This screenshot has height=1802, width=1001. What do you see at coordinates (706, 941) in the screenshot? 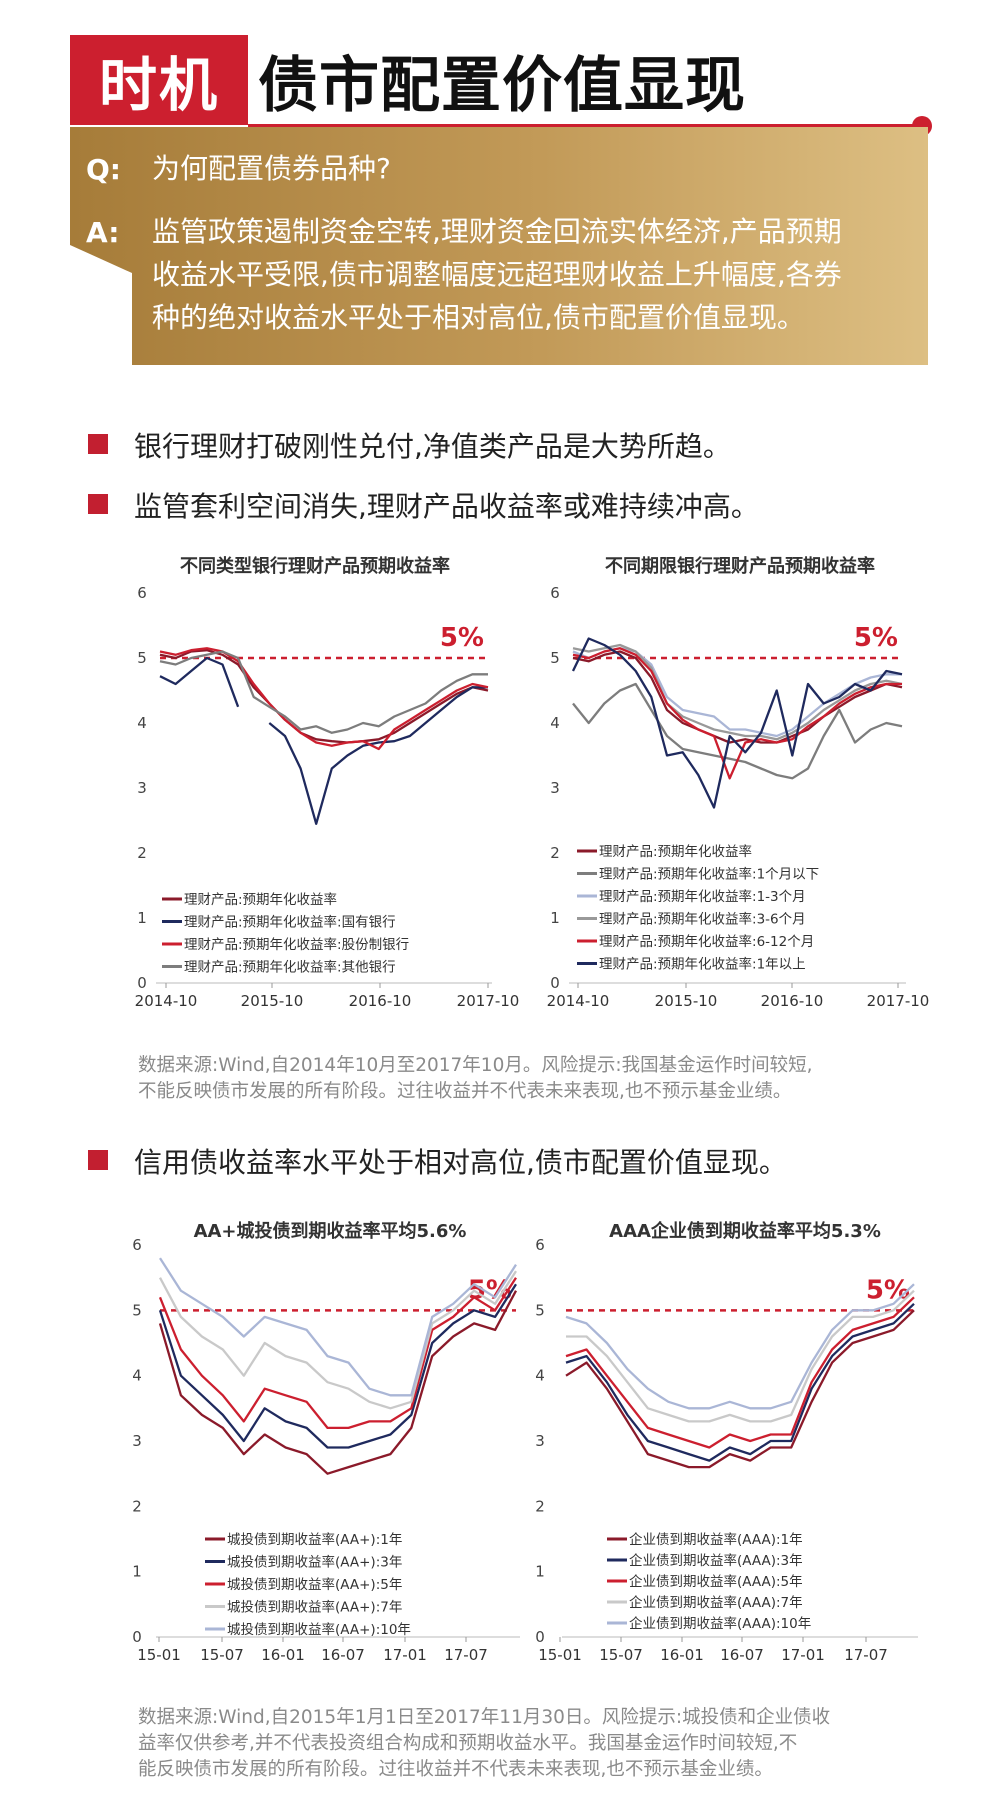
I see `legend-label: 理财产品:预期年化收益率:6-12个月` at bounding box center [706, 941].